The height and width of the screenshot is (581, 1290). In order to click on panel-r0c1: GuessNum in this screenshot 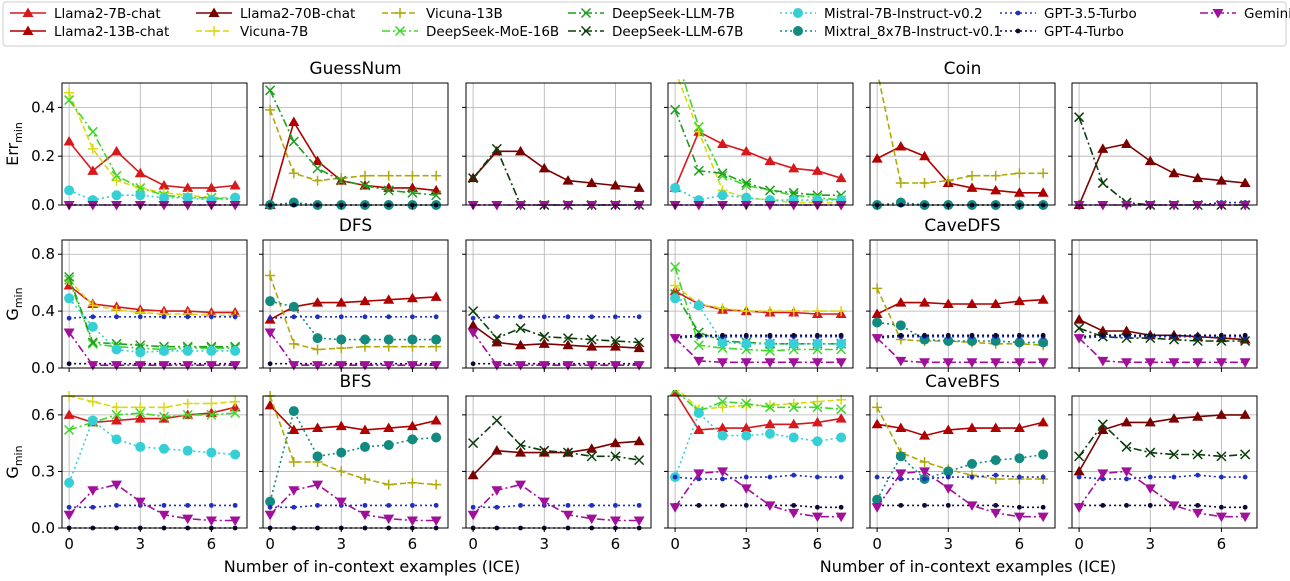, I will do `click(354, 134)`.